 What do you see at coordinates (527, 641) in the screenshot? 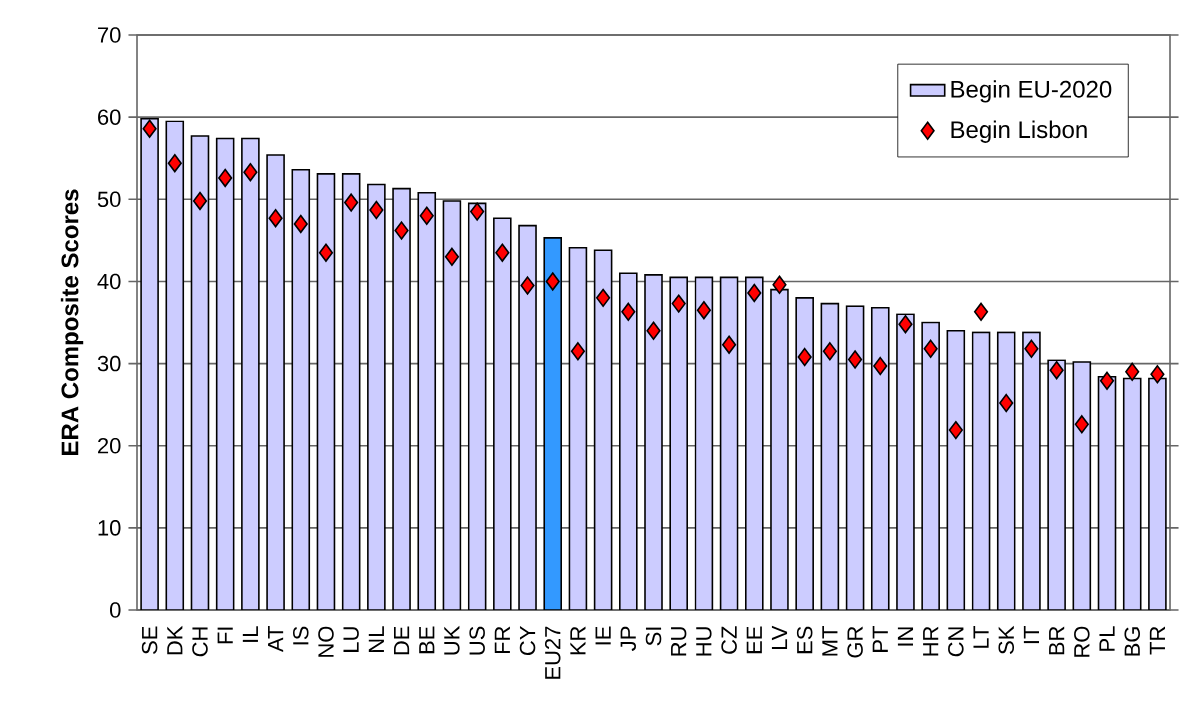
I see `x-tick-label: CY` at bounding box center [527, 641].